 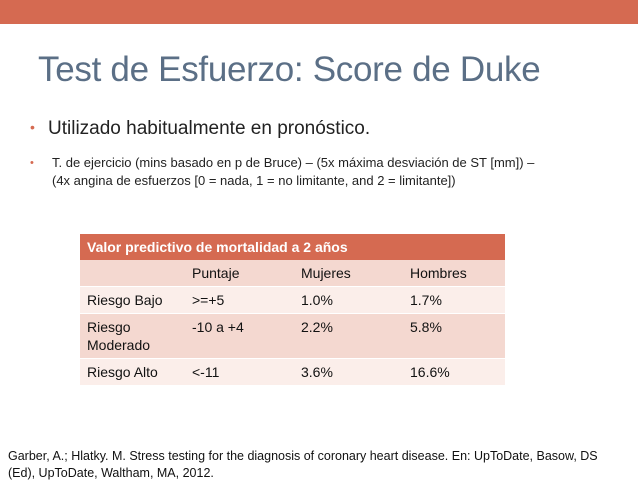 What do you see at coordinates (239, 300) in the screenshot?
I see `table-cell: >=+5` at bounding box center [239, 300].